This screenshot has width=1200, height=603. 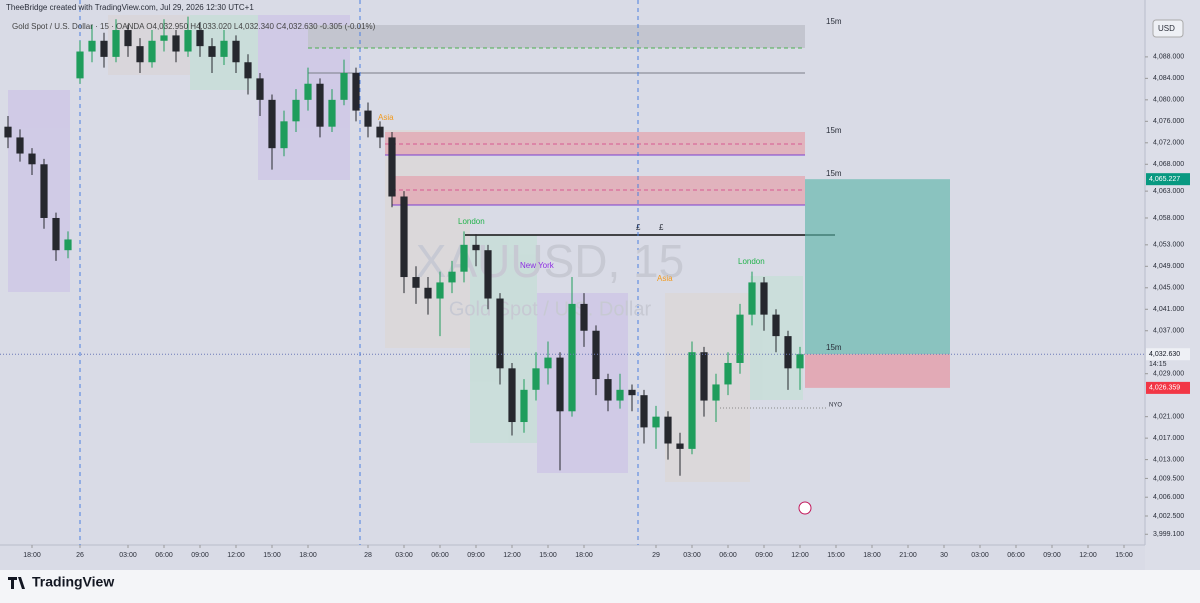 I want to click on x-tick-label: 18:00, so click(x=32, y=555).